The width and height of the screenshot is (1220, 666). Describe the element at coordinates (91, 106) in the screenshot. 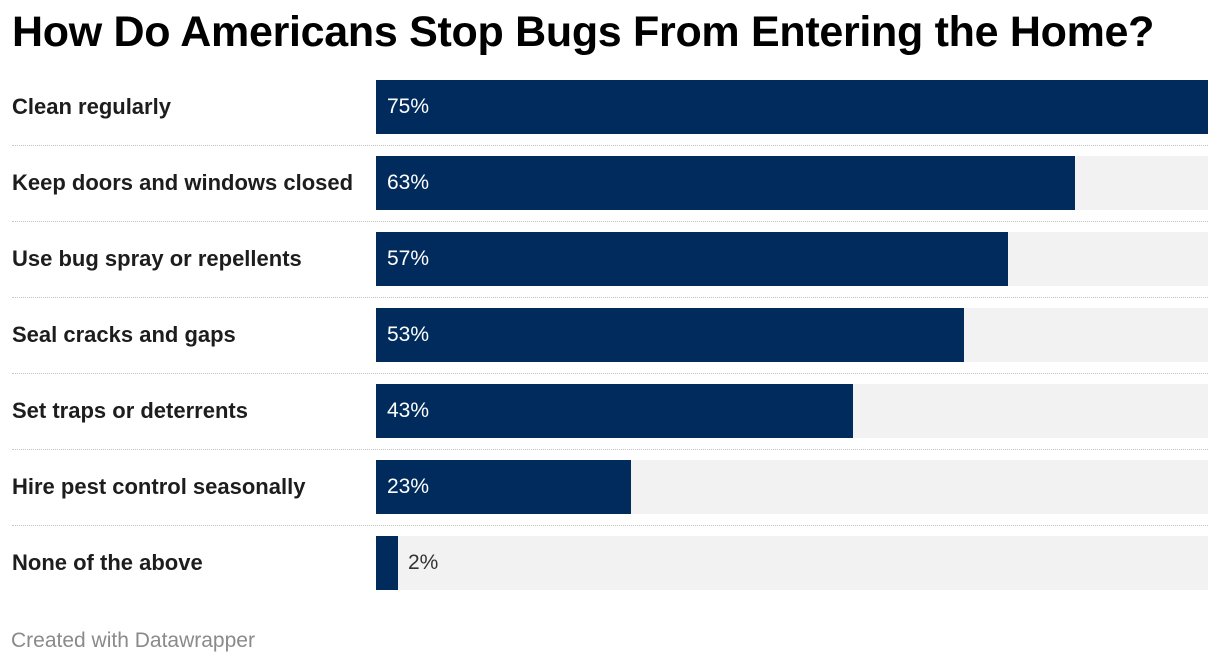

I see `category-label: Clean regularly` at that location.